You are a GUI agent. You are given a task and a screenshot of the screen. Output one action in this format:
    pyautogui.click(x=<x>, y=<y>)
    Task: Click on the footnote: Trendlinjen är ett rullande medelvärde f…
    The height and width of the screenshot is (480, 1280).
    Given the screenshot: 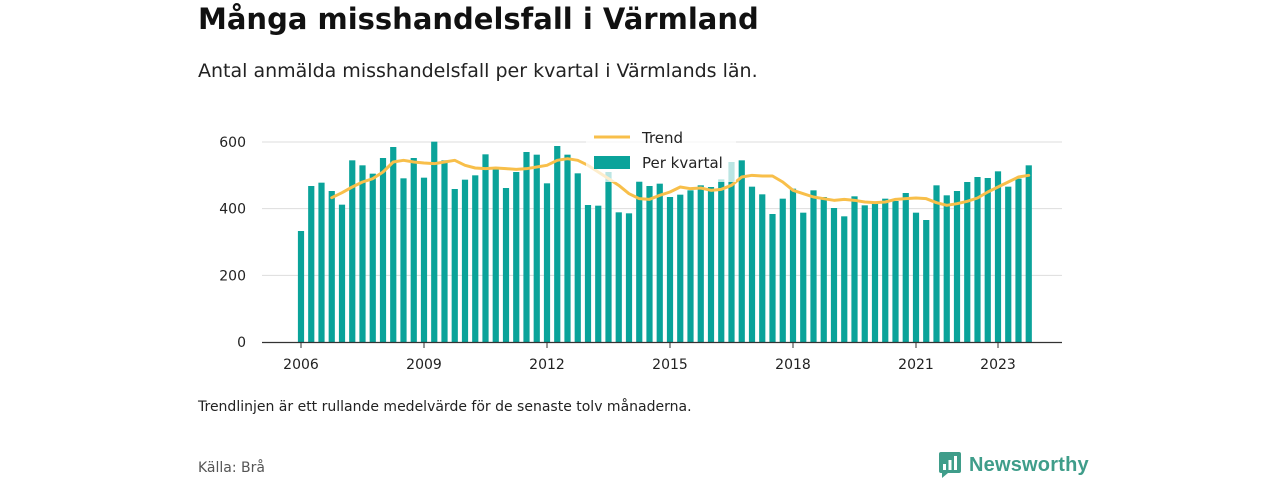 What is the action you would take?
    pyautogui.click(x=445, y=407)
    